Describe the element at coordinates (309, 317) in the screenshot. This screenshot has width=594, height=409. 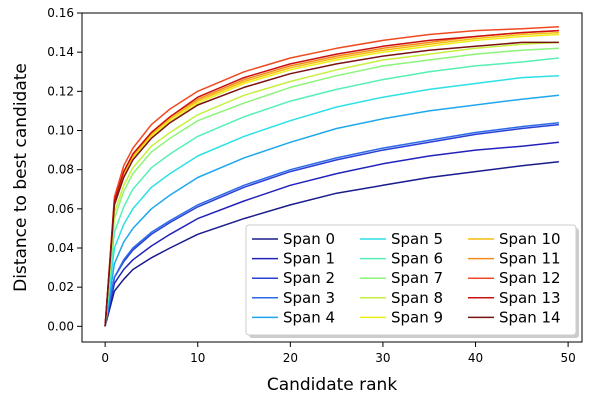
I see `legend-label-span-4: Span 4` at that location.